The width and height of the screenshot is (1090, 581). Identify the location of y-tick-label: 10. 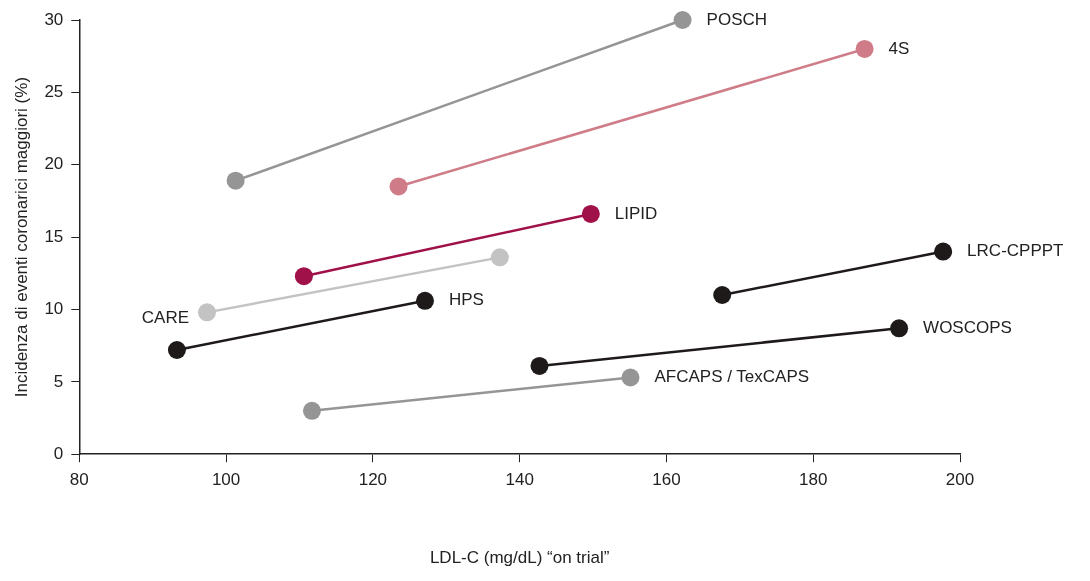
(54, 309).